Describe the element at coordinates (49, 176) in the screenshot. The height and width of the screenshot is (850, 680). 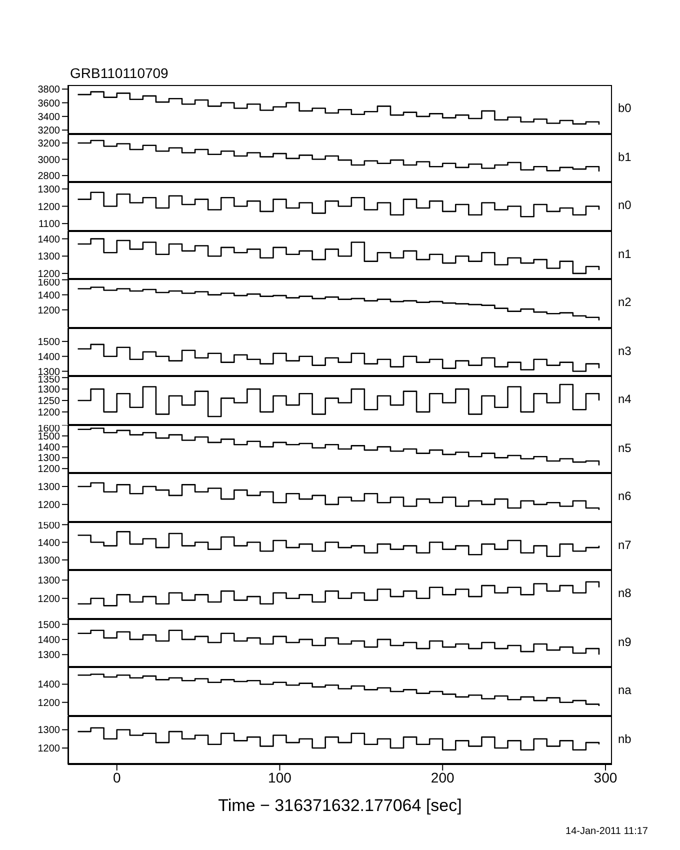
I see `y-tick-label: 2800` at that location.